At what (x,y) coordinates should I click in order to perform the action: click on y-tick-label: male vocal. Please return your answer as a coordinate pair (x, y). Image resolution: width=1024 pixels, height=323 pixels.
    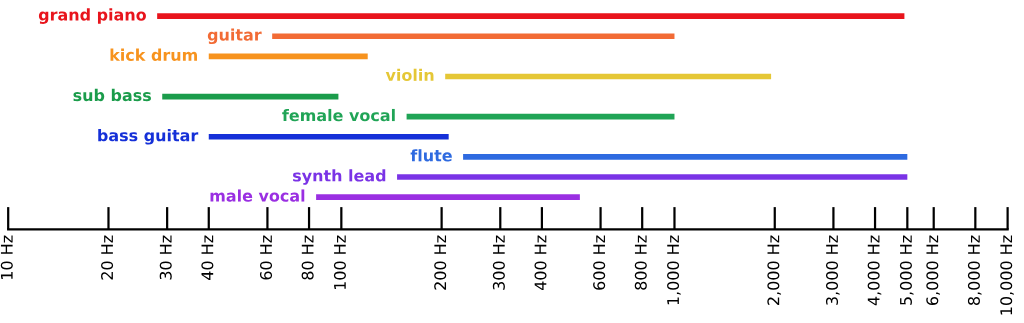
    Looking at the image, I should click on (257, 195).